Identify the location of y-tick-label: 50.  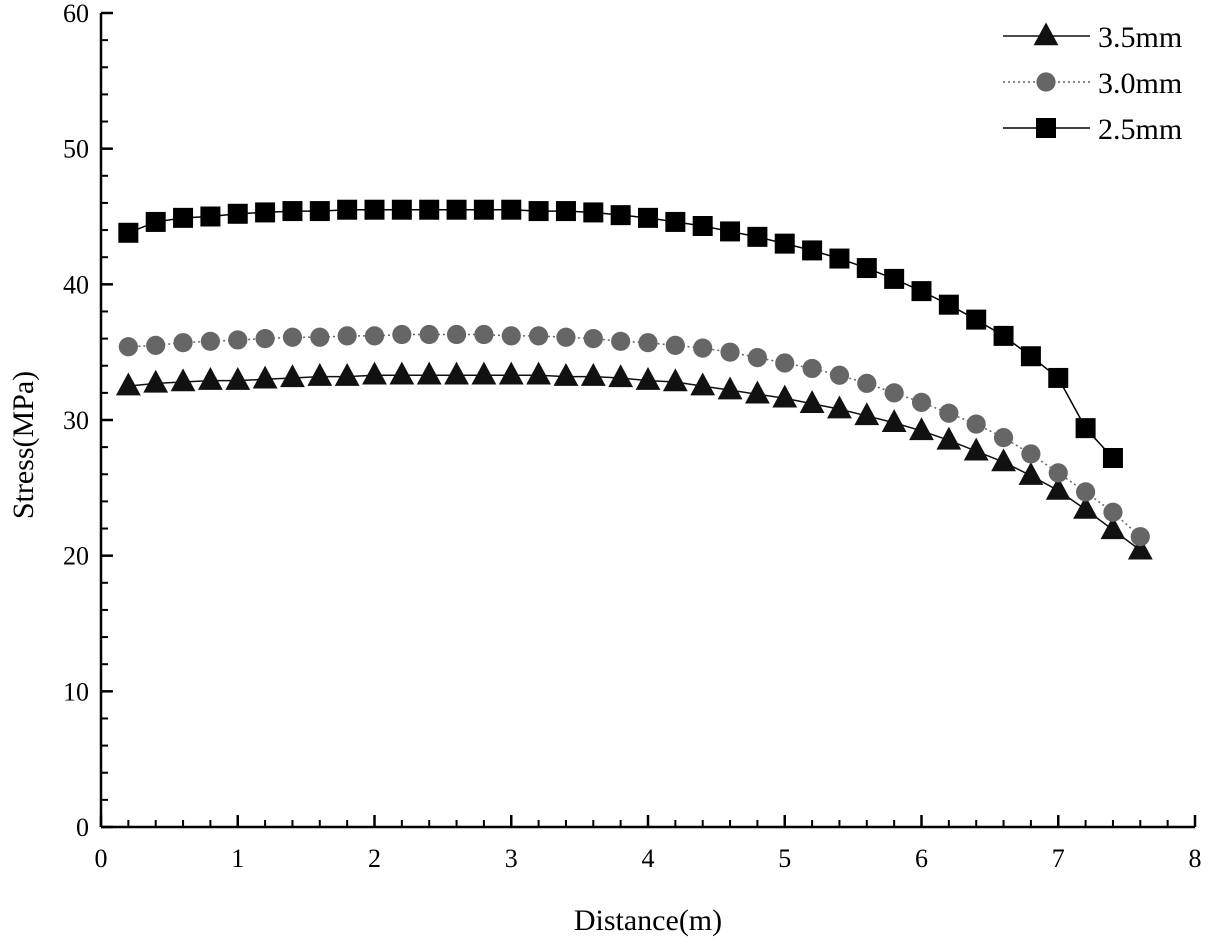
(76, 149).